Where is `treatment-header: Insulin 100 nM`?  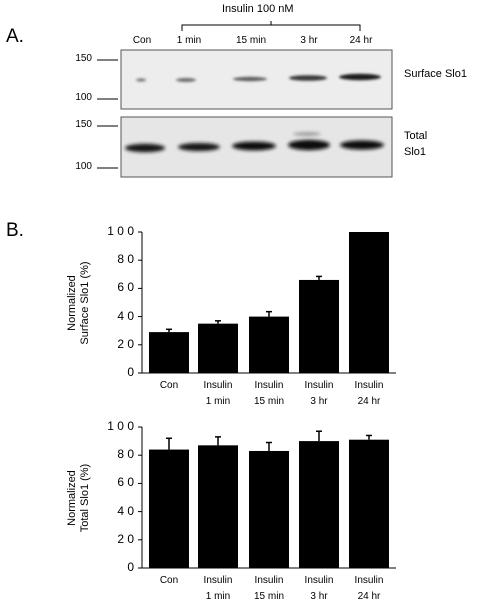
treatment-header: Insulin 100 nM is located at coordinates (258, 9).